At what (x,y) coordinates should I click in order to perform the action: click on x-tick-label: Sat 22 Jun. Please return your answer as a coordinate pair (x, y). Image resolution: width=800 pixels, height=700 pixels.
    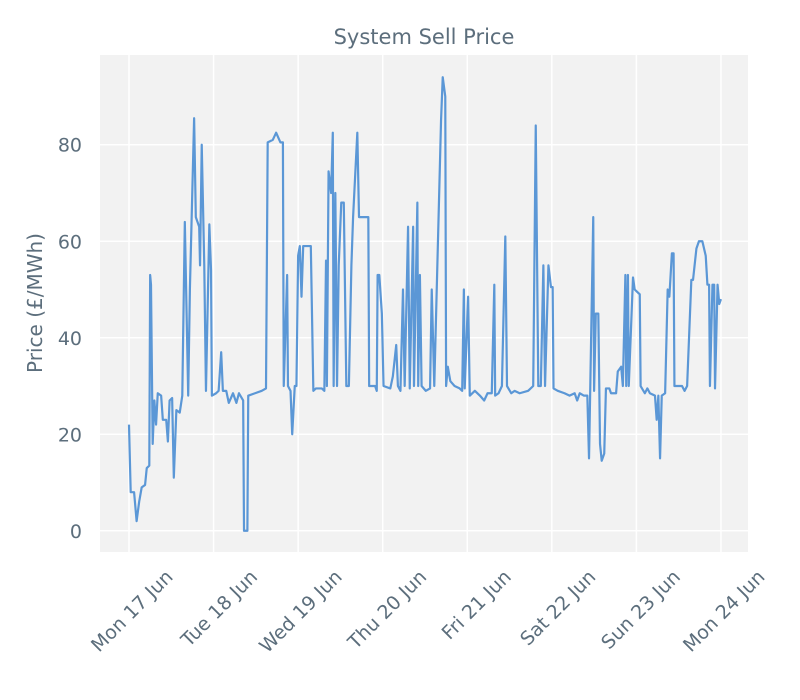
    Looking at the image, I should click on (558, 608).